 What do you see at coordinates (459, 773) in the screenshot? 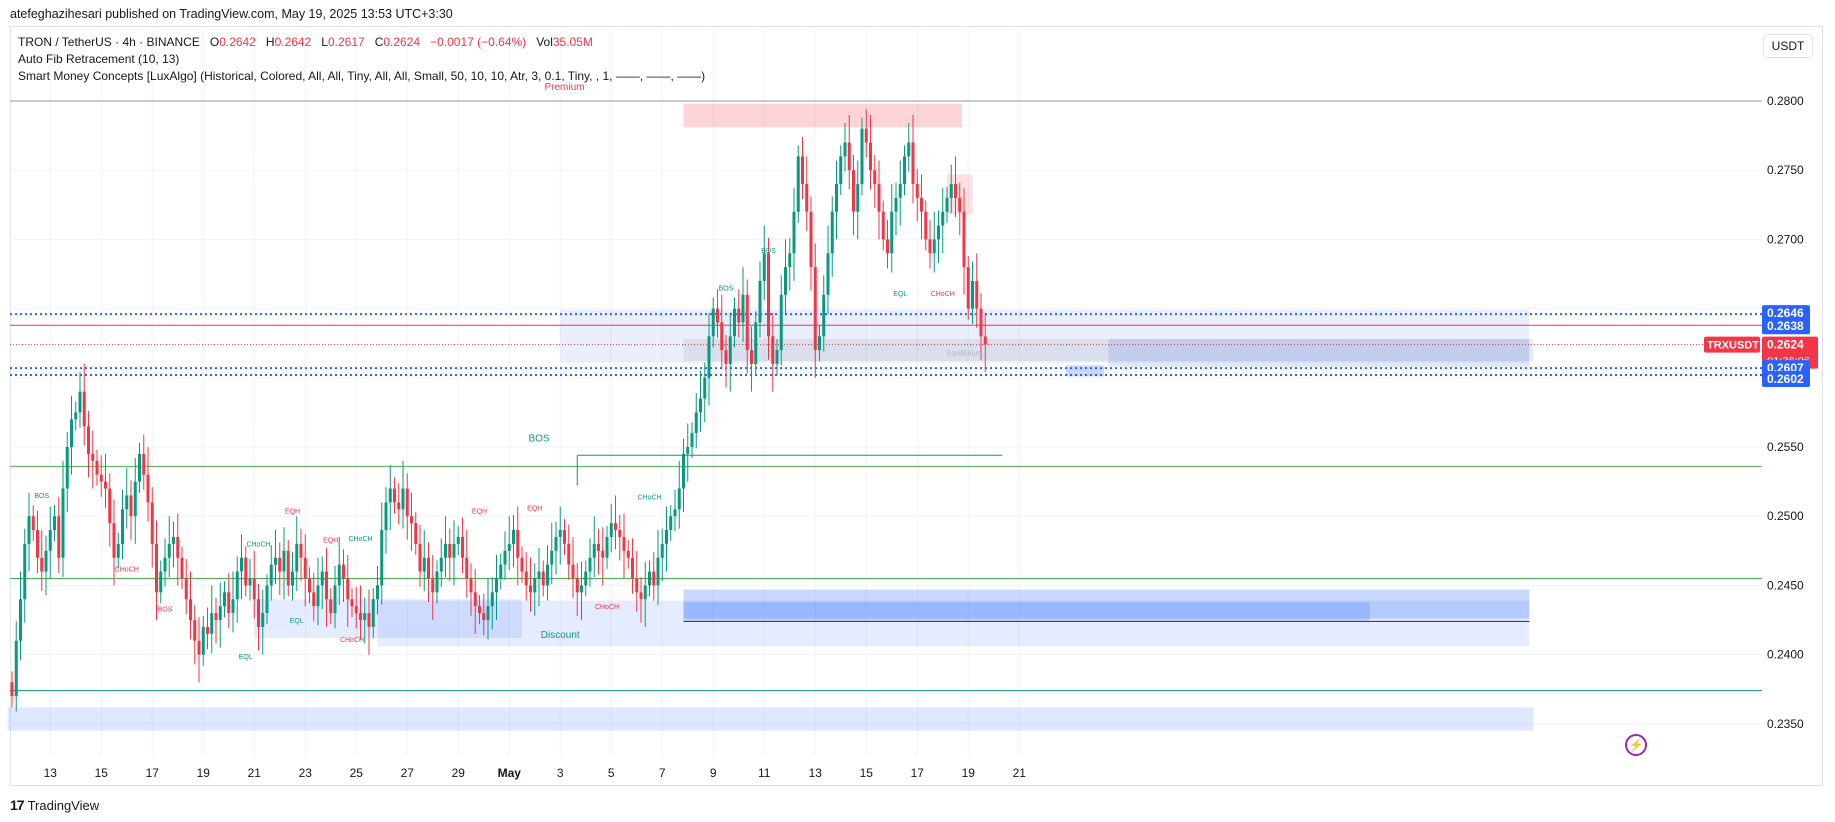
I see `x-tick-label: 29` at bounding box center [459, 773].